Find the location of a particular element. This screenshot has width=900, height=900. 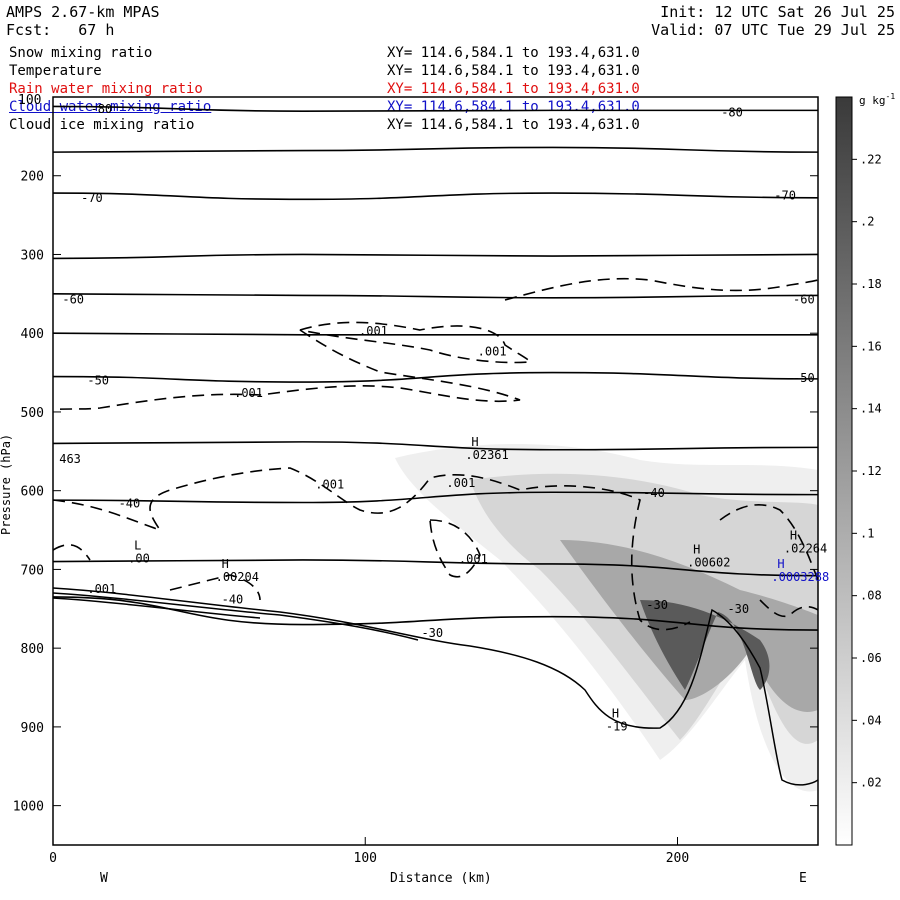

colorbar-tick-label: .06 is located at coordinates (871, 658).